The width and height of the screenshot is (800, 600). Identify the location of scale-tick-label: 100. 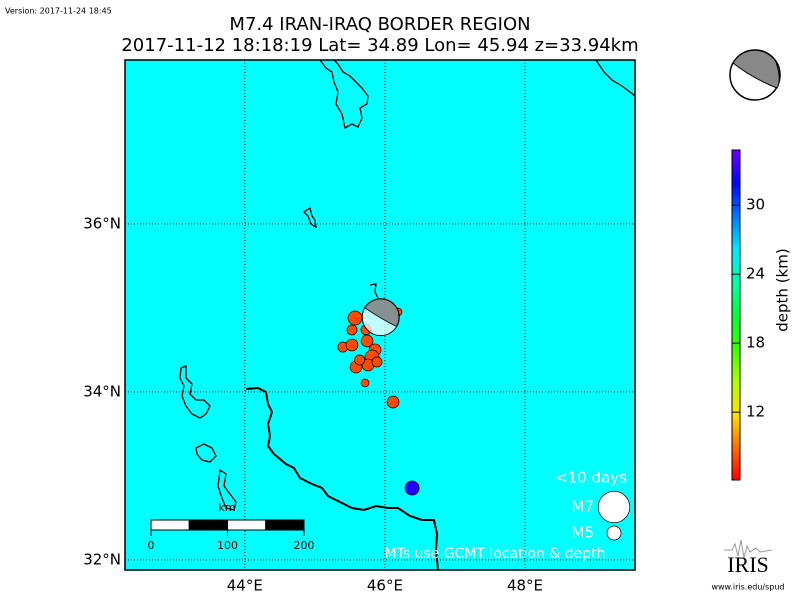
(227, 545).